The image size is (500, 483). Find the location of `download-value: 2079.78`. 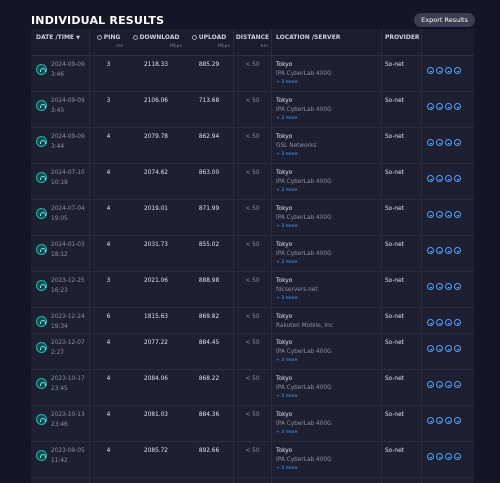

download-value: 2079.78 is located at coordinates (156, 137).